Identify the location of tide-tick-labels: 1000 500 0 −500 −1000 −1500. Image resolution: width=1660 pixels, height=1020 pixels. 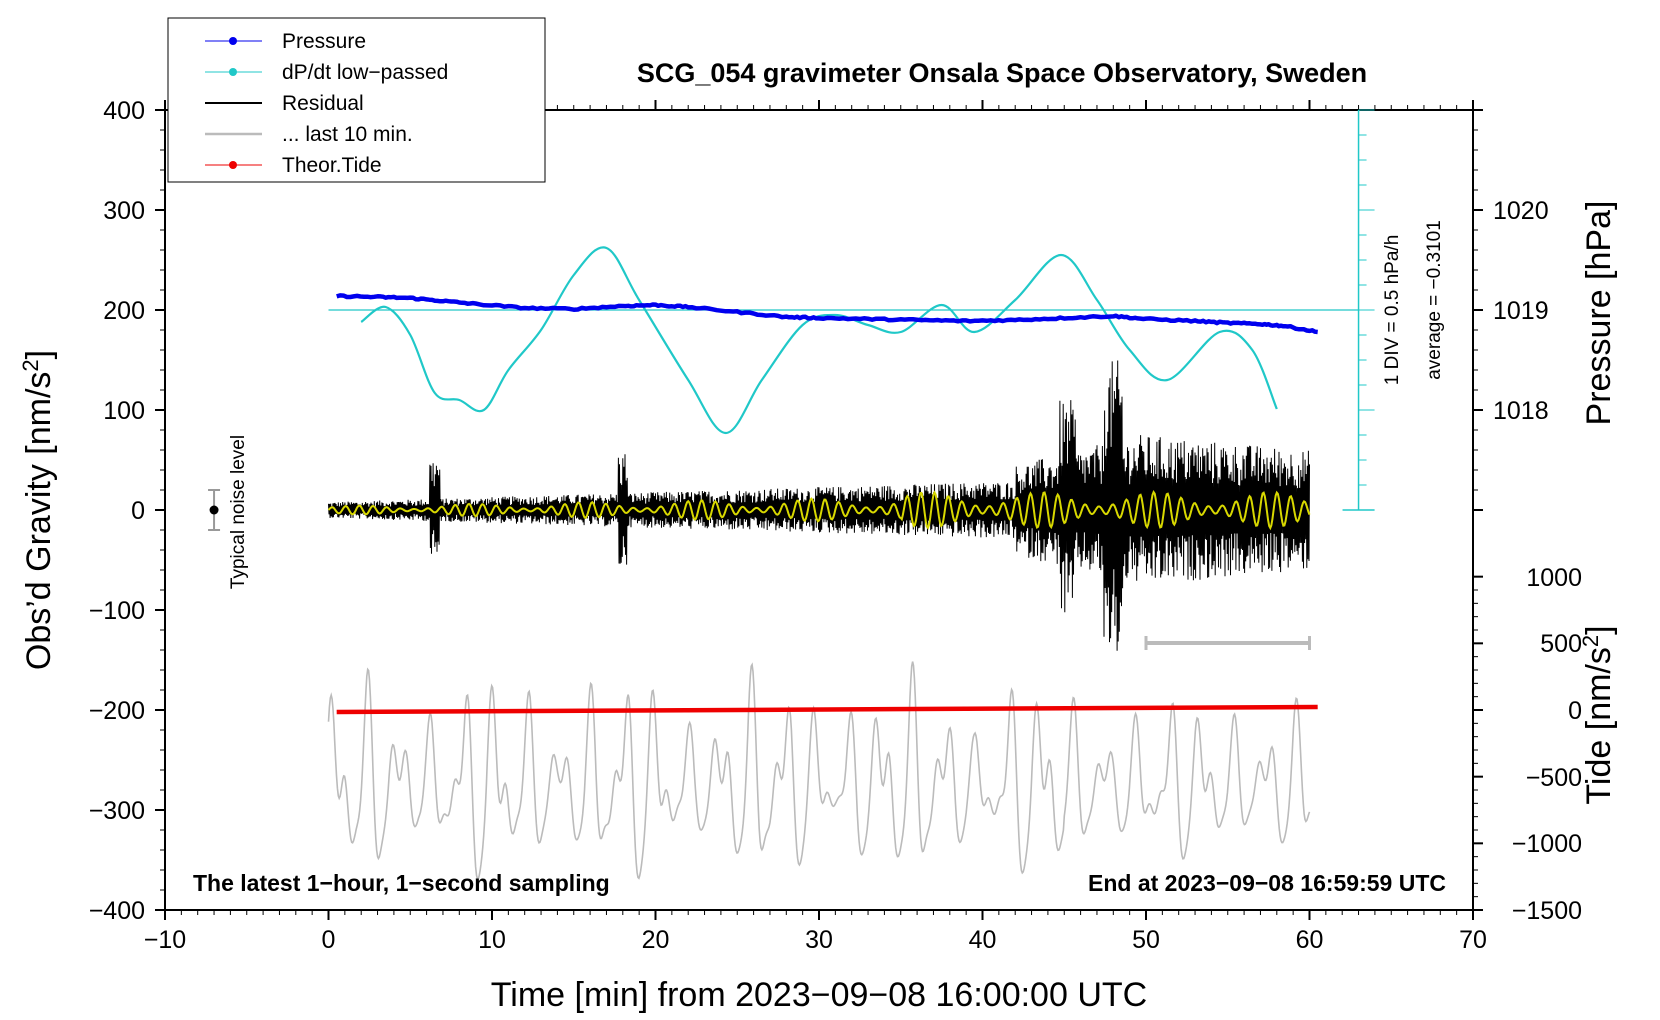
(1547, 744).